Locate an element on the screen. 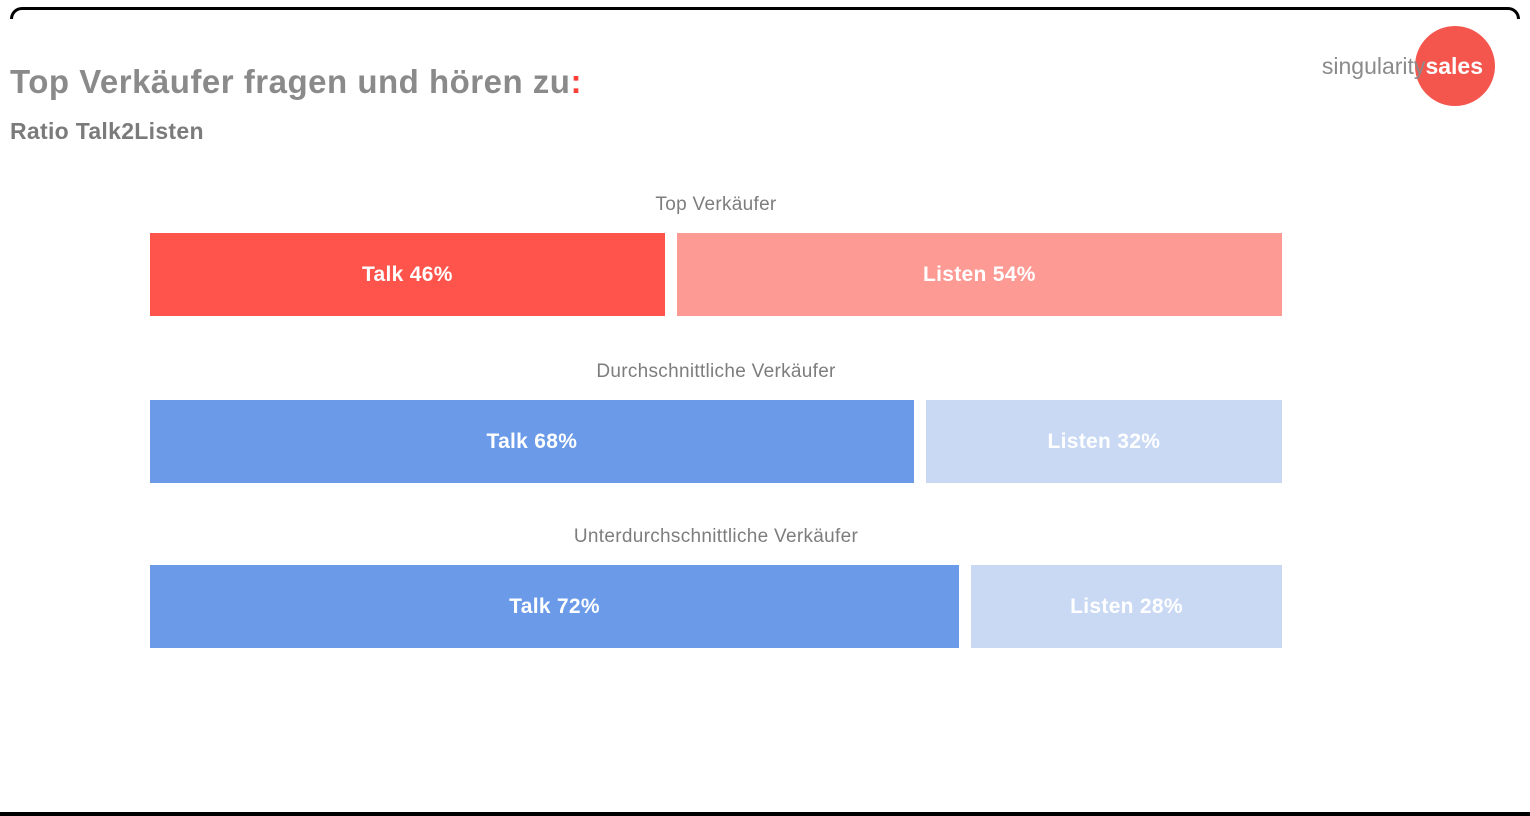  talk-bar: Talk 46% is located at coordinates (407, 274).